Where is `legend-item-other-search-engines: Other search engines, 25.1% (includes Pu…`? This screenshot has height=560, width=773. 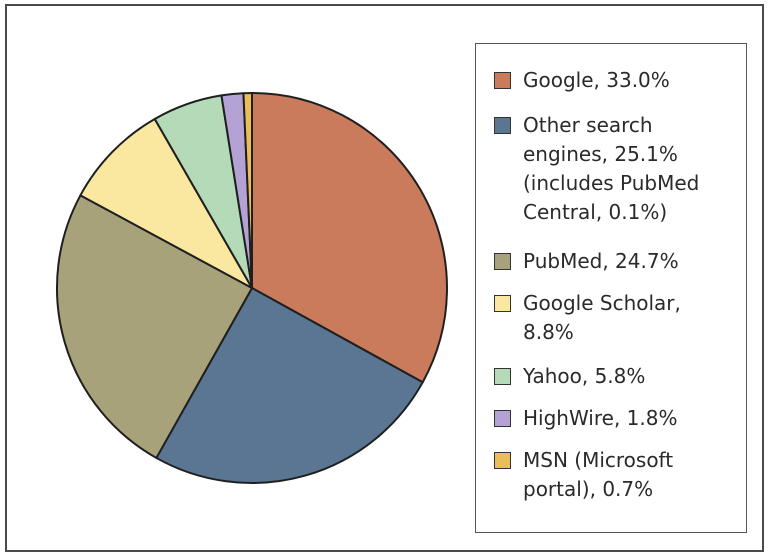 legend-item-other-search-engines: Other search engines, 25.1% (includes Pu… is located at coordinates (611, 169).